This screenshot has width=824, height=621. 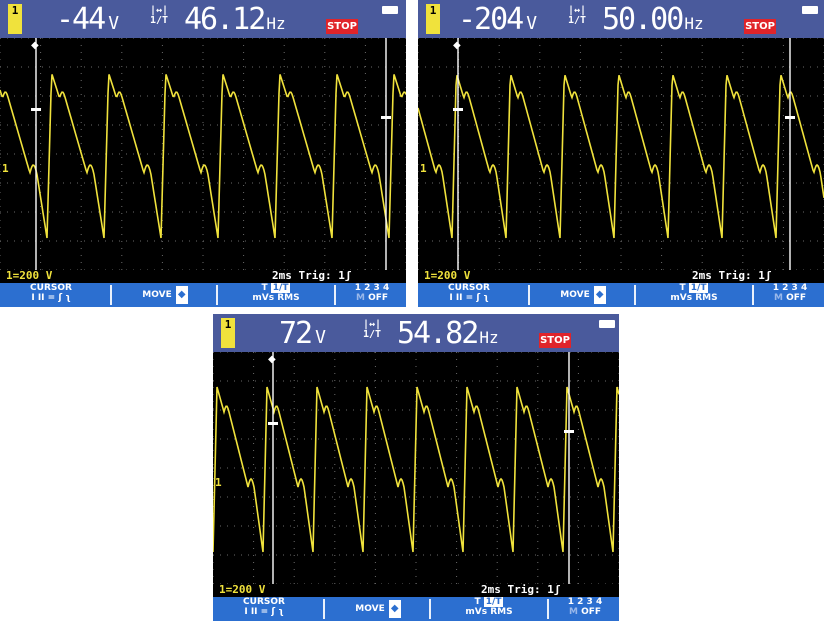 What do you see at coordinates (88, 19) in the screenshot?
I see `voltage-readout: -44 V` at bounding box center [88, 19].